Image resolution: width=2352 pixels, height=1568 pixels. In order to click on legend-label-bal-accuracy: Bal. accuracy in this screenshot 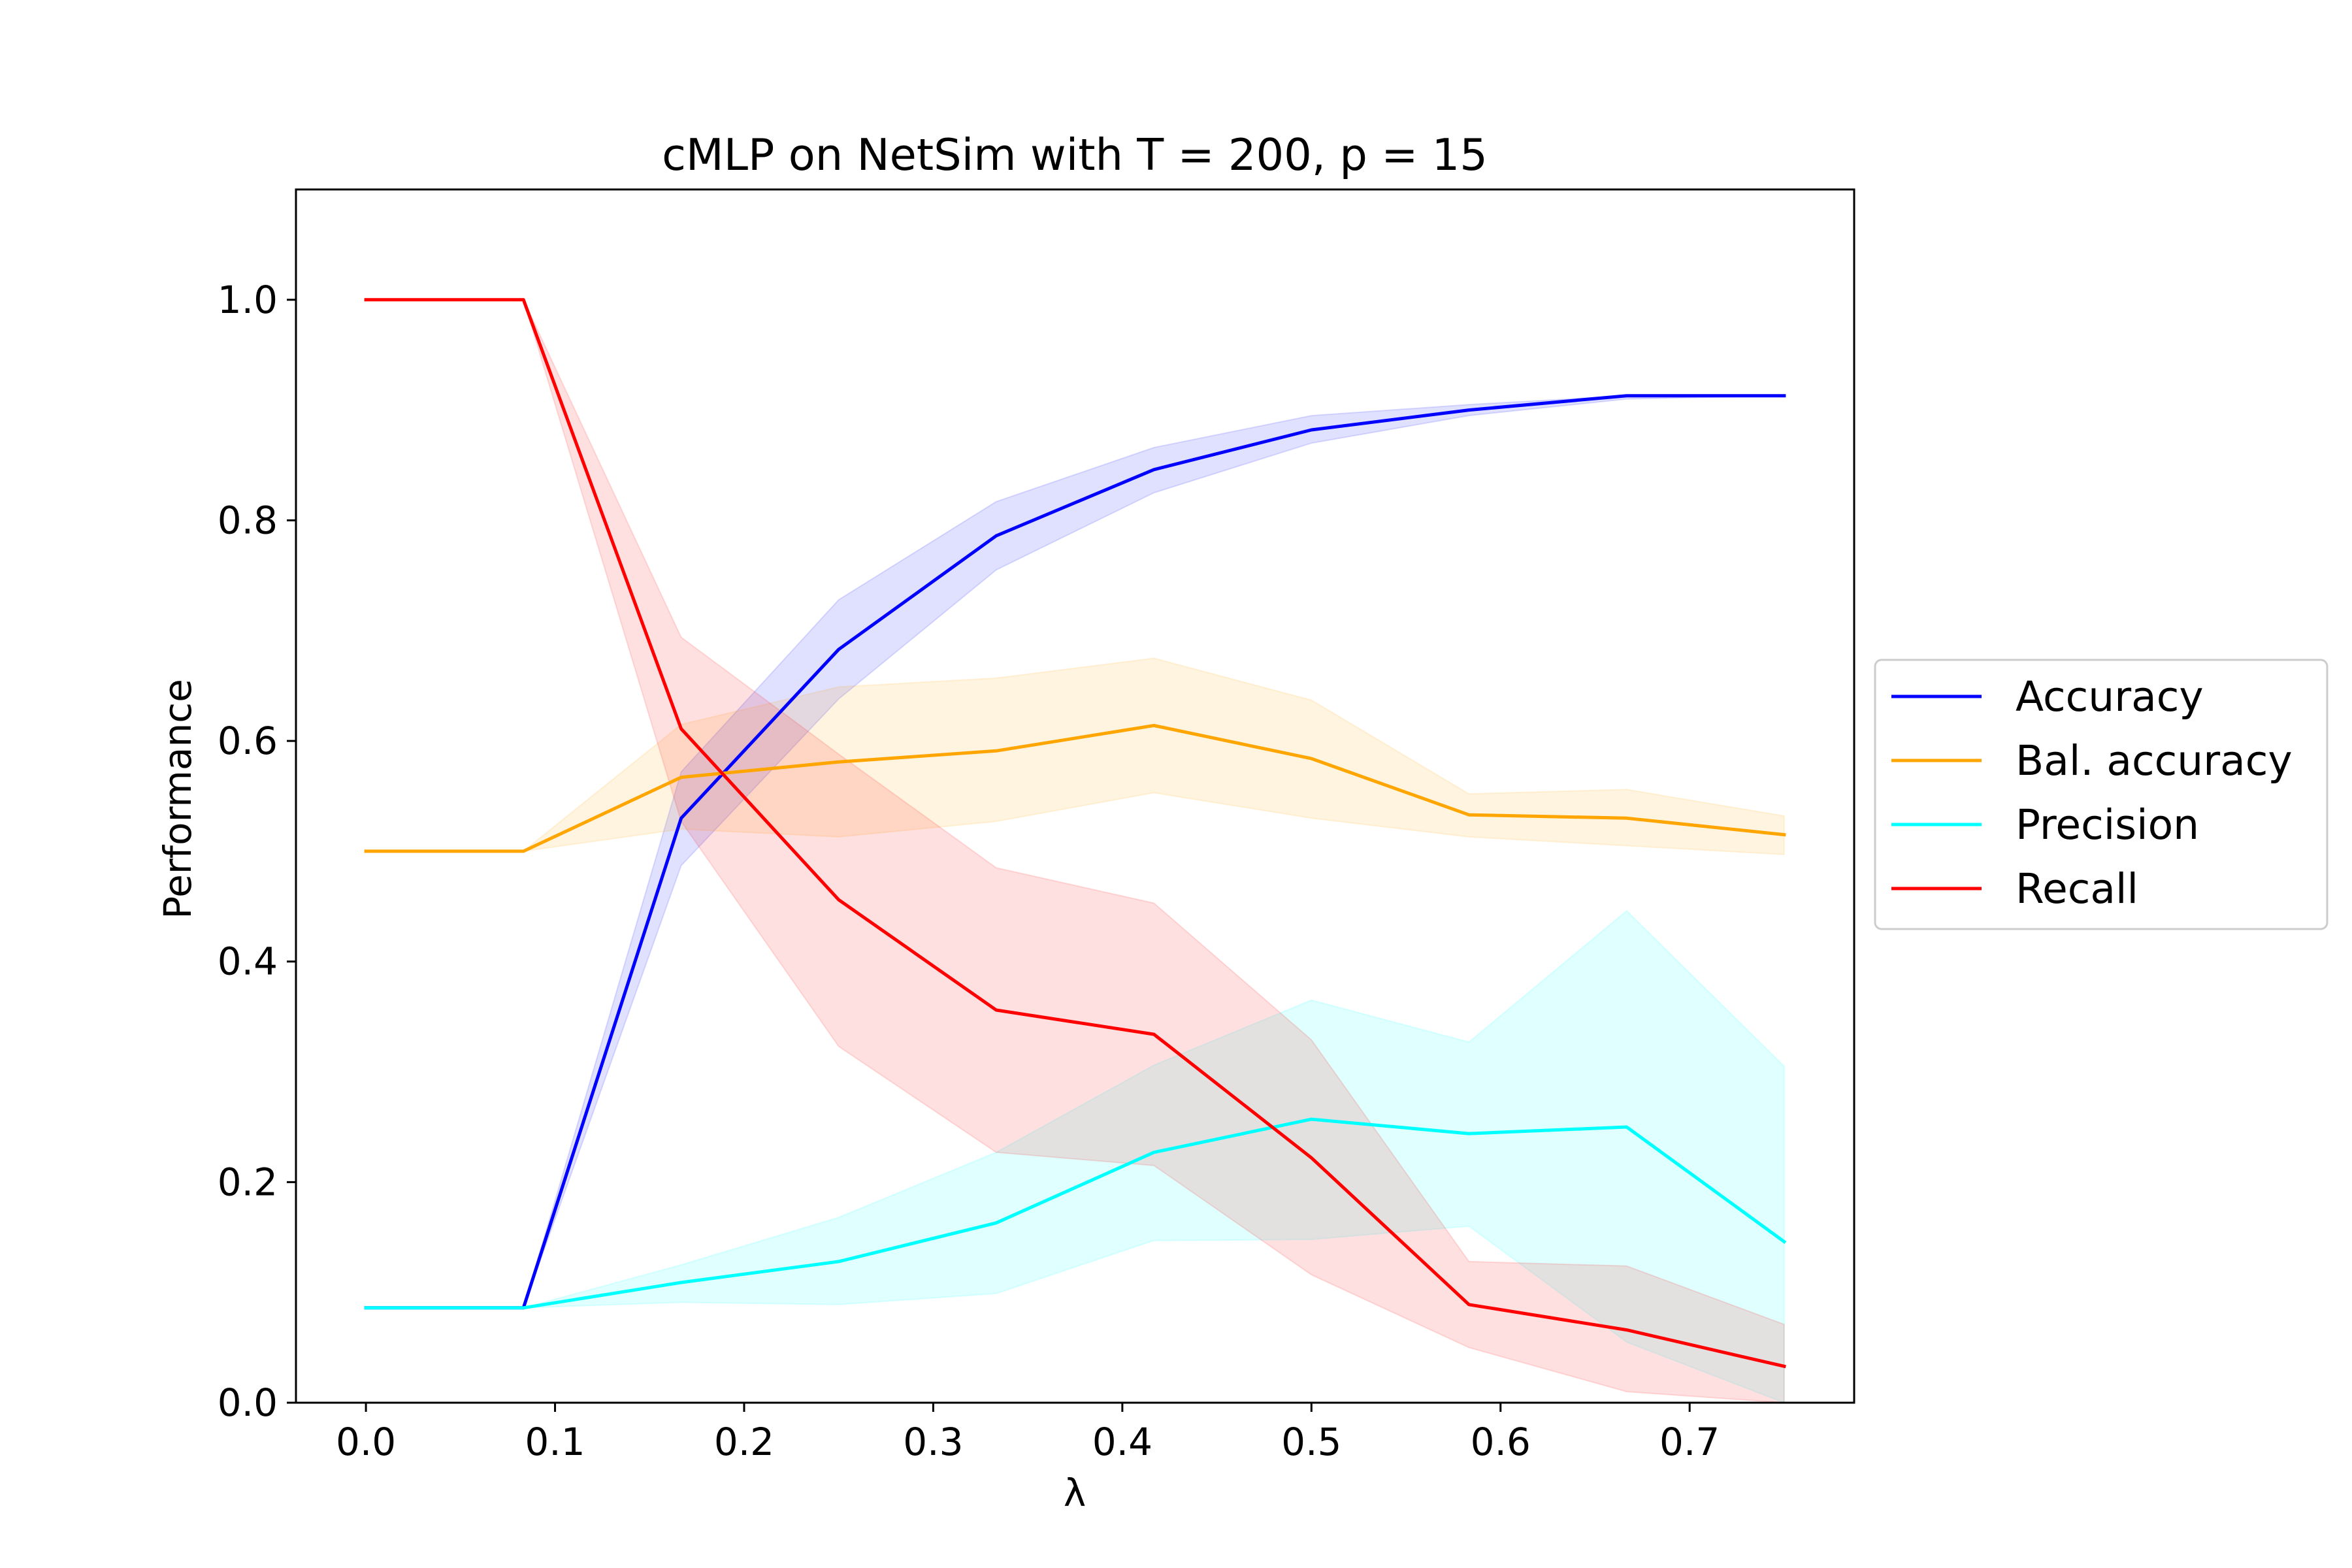, I will do `click(2154, 761)`.